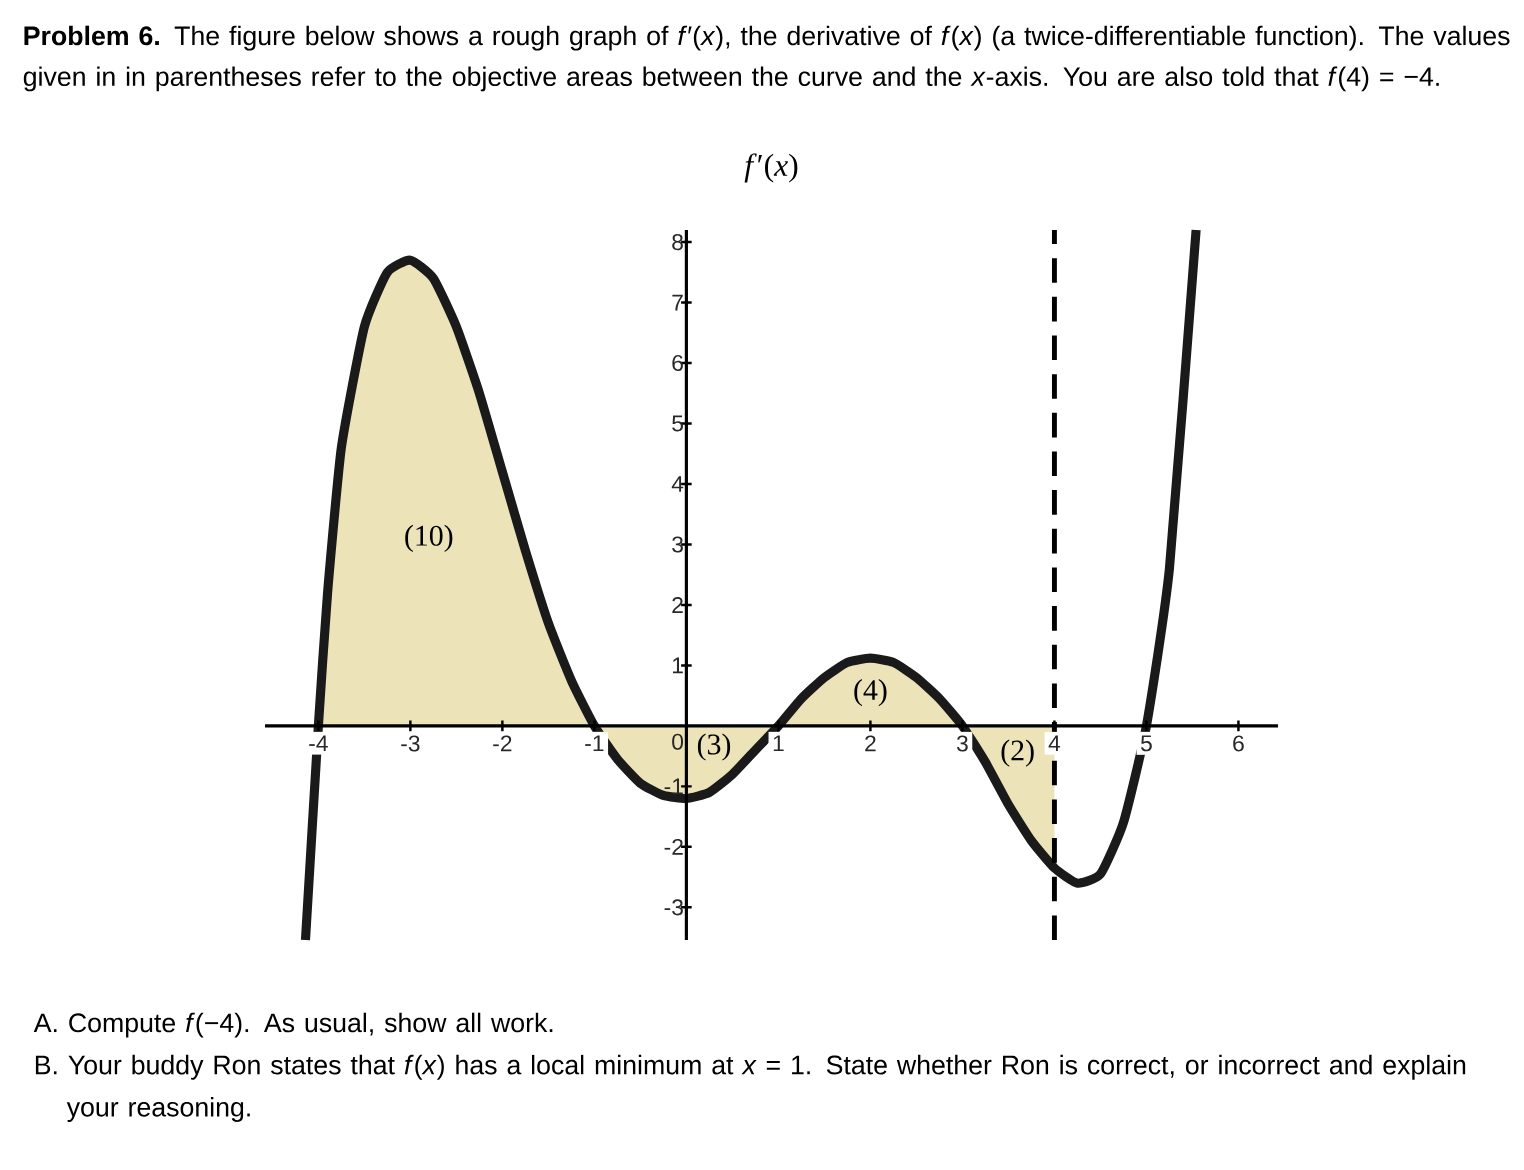 The height and width of the screenshot is (1170, 1524). What do you see at coordinates (429, 538) in the screenshot?
I see `annotation: (10)` at bounding box center [429, 538].